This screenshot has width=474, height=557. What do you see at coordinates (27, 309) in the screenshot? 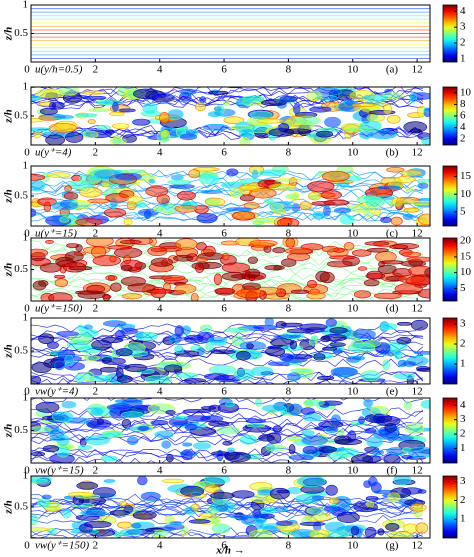
I see `x-tick-label: 0` at bounding box center [27, 309].